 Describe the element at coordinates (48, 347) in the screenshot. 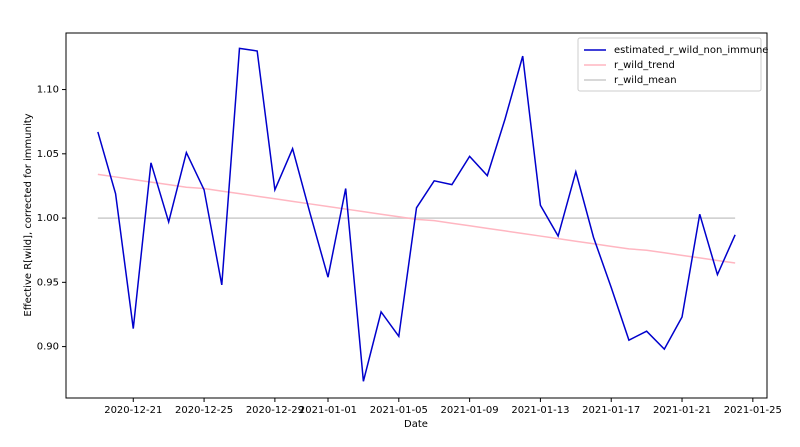

I see `y-tick-label: 0.90` at that location.